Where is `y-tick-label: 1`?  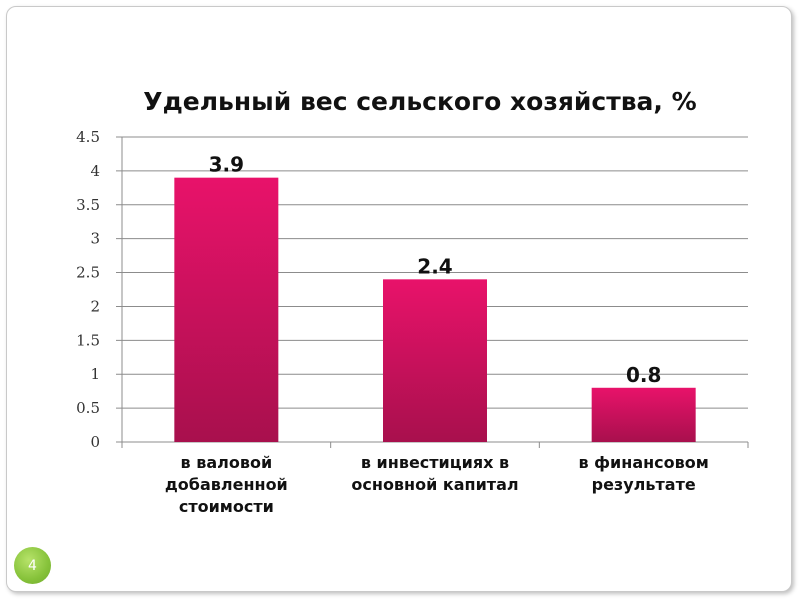 y-tick-label: 1 is located at coordinates (95, 374).